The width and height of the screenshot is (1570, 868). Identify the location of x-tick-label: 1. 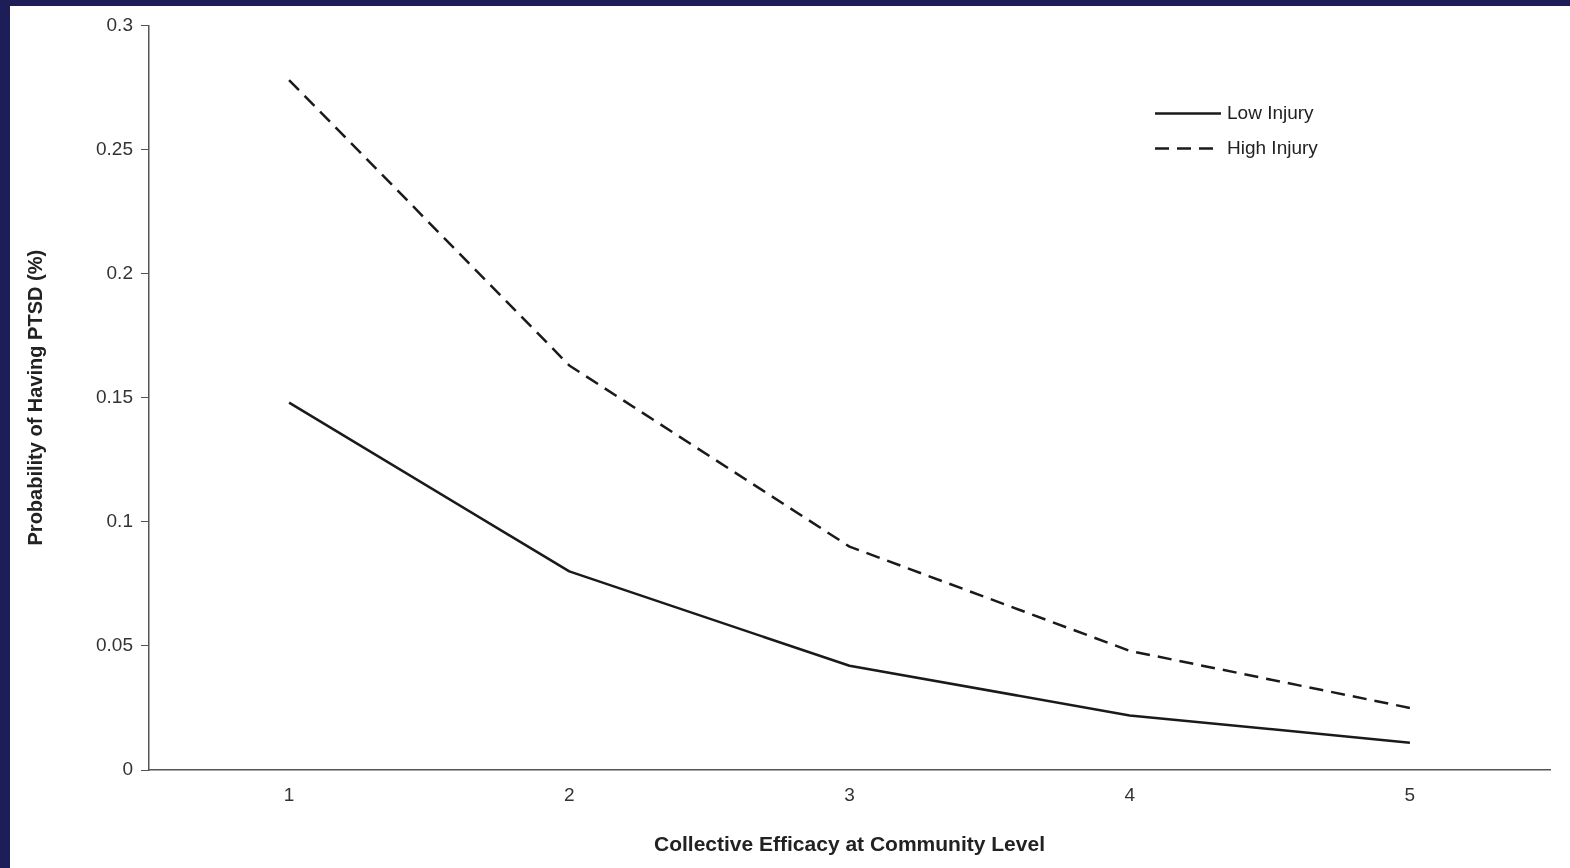
(289, 794).